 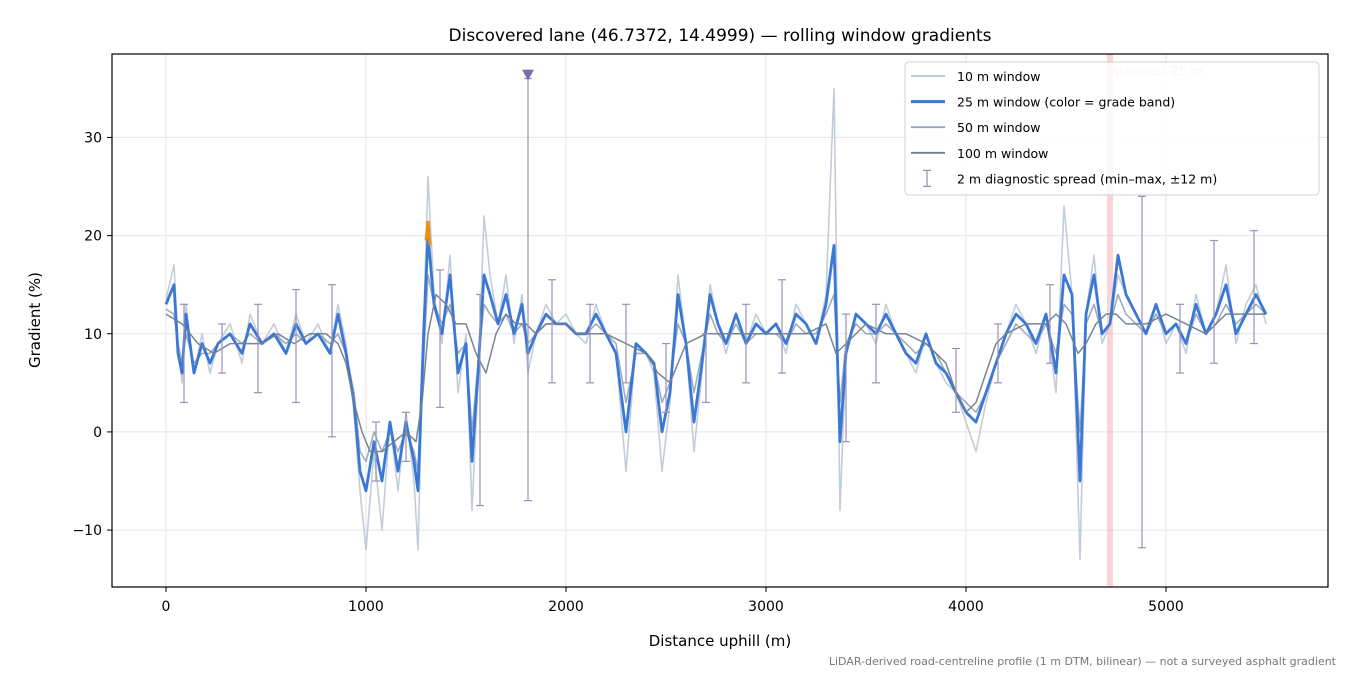 I want to click on y-axis-label: Gradient (%), so click(x=35, y=320).